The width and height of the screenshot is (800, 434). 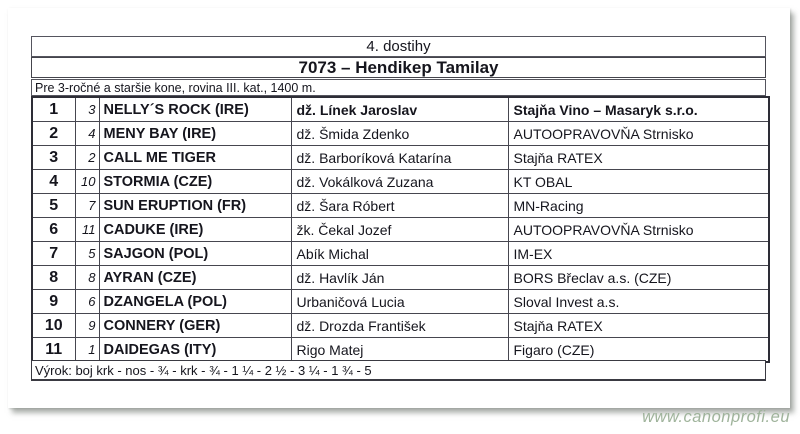 What do you see at coordinates (53, 301) in the screenshot?
I see `finish-rank-cell: 9` at bounding box center [53, 301].